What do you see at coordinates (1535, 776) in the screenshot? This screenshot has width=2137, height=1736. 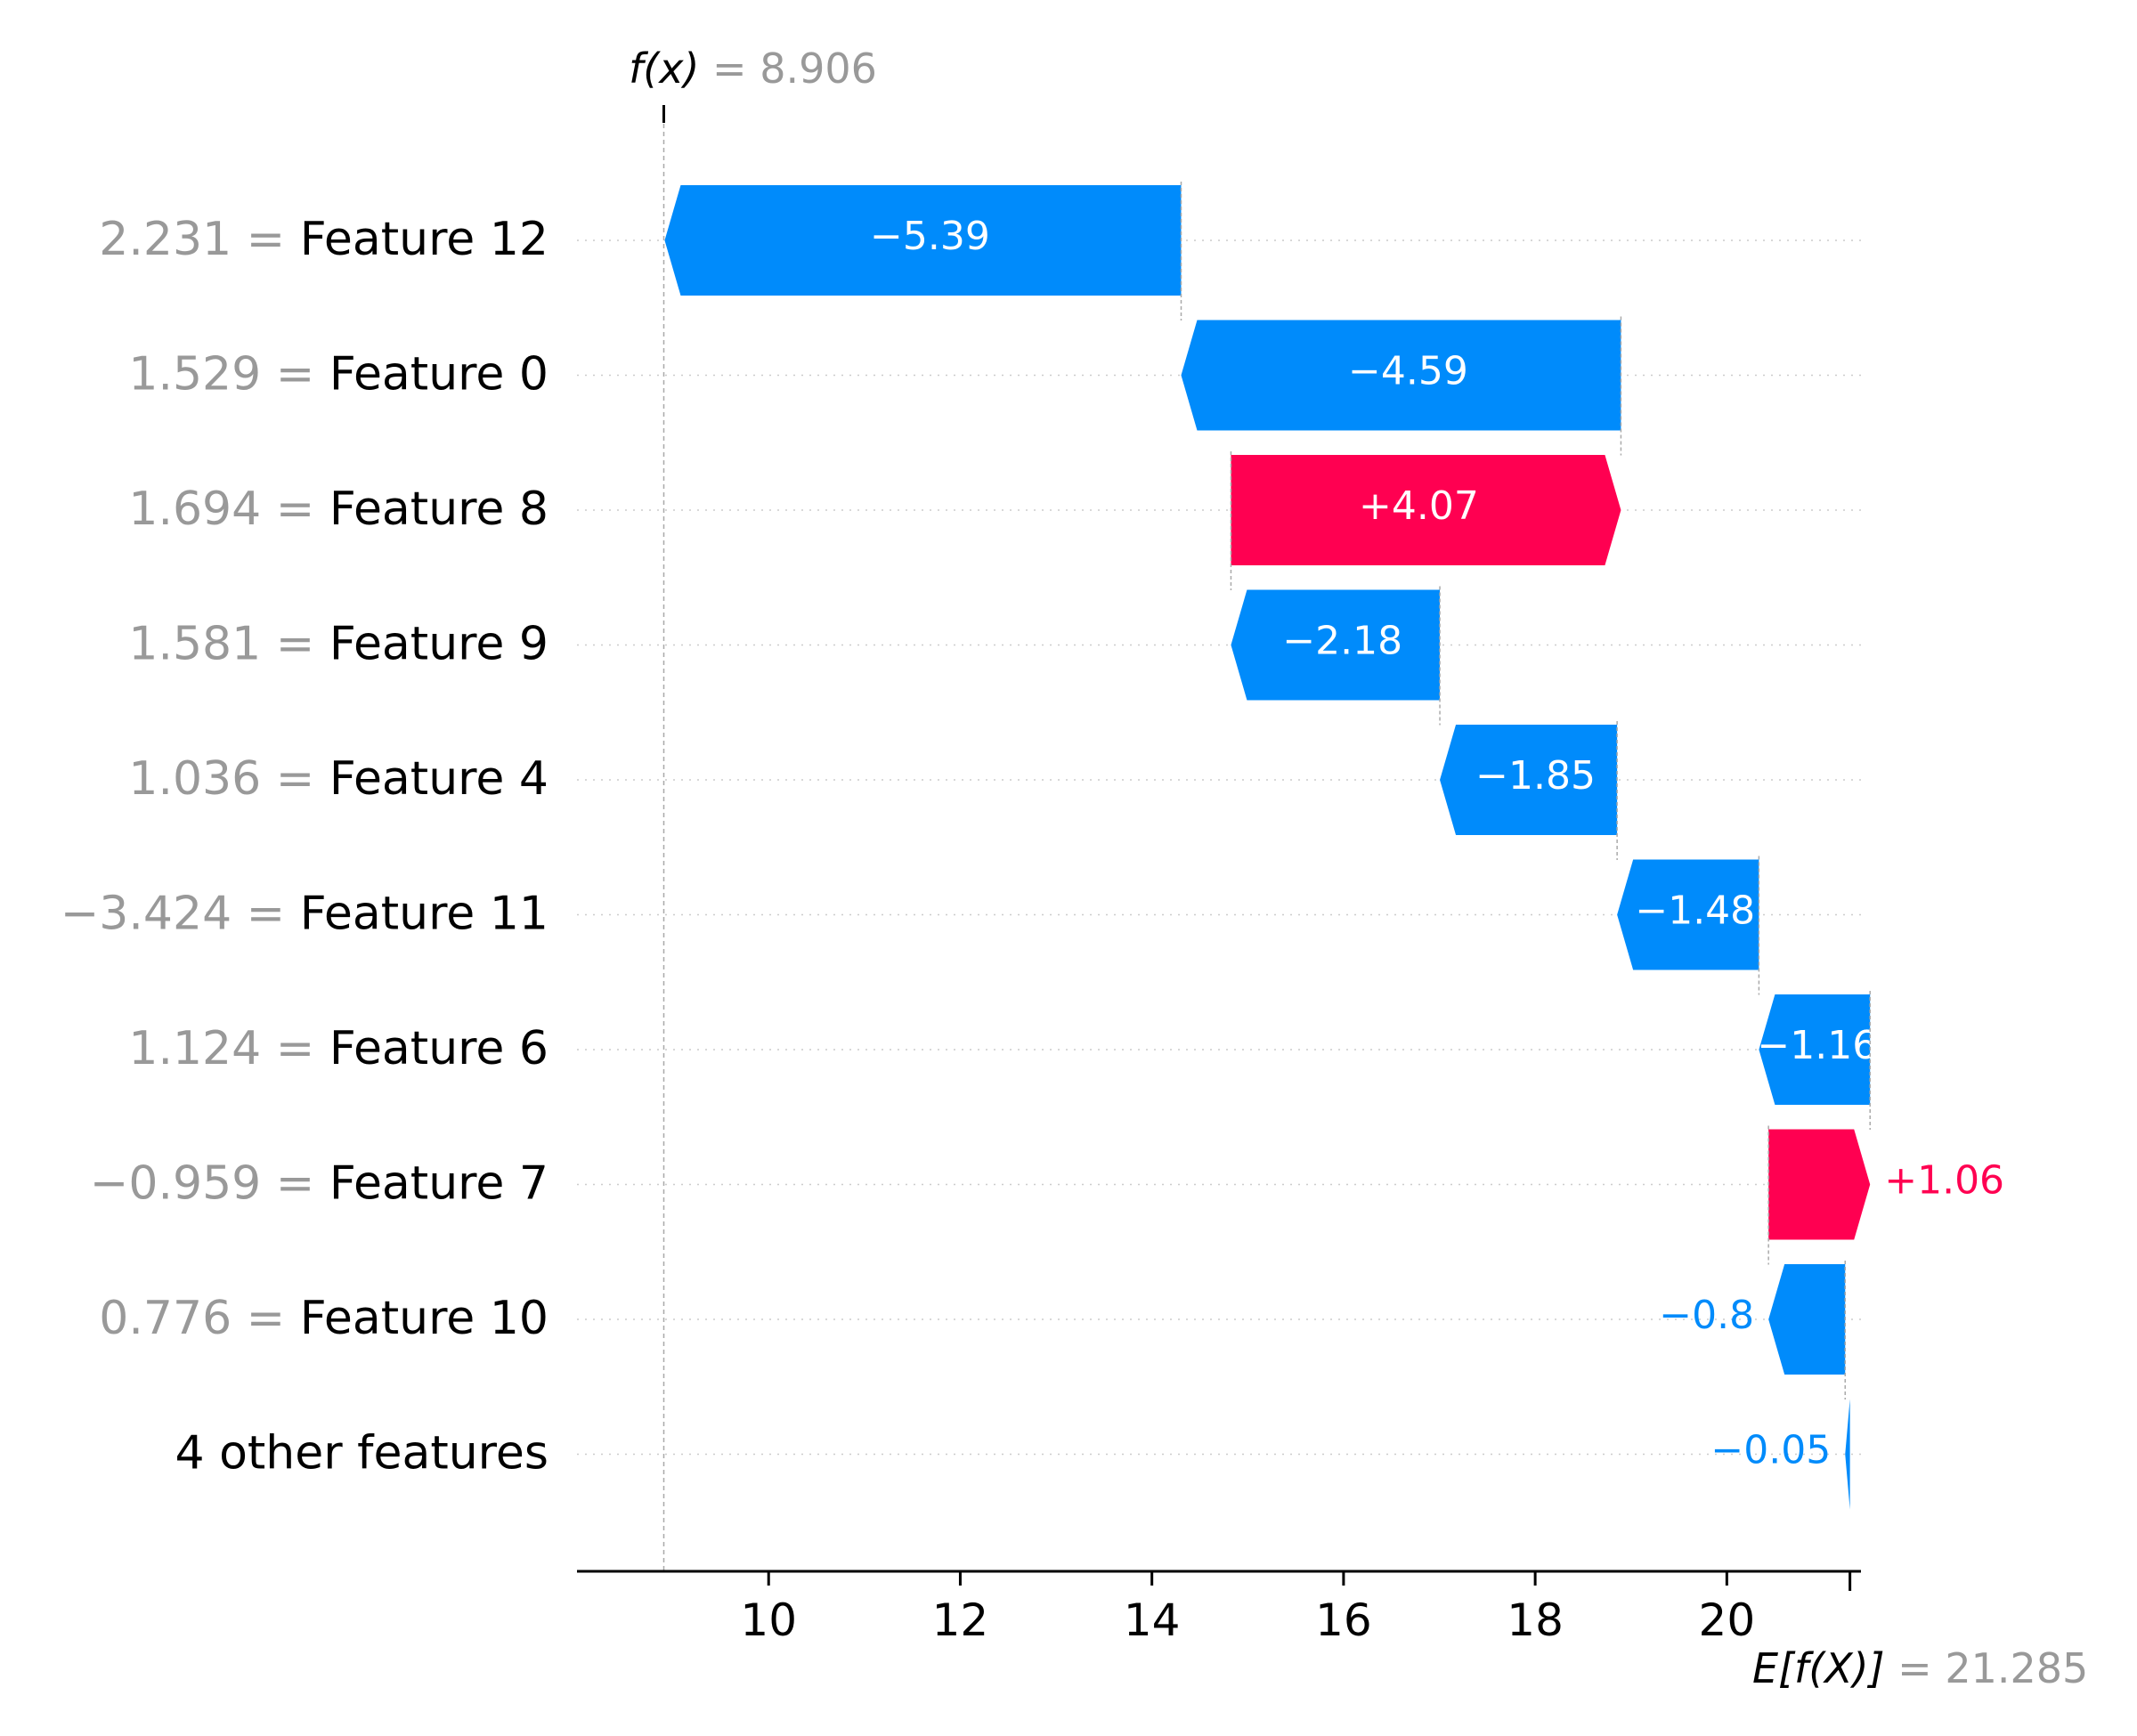 I see `bar-value-label: −1.85` at bounding box center [1535, 776].